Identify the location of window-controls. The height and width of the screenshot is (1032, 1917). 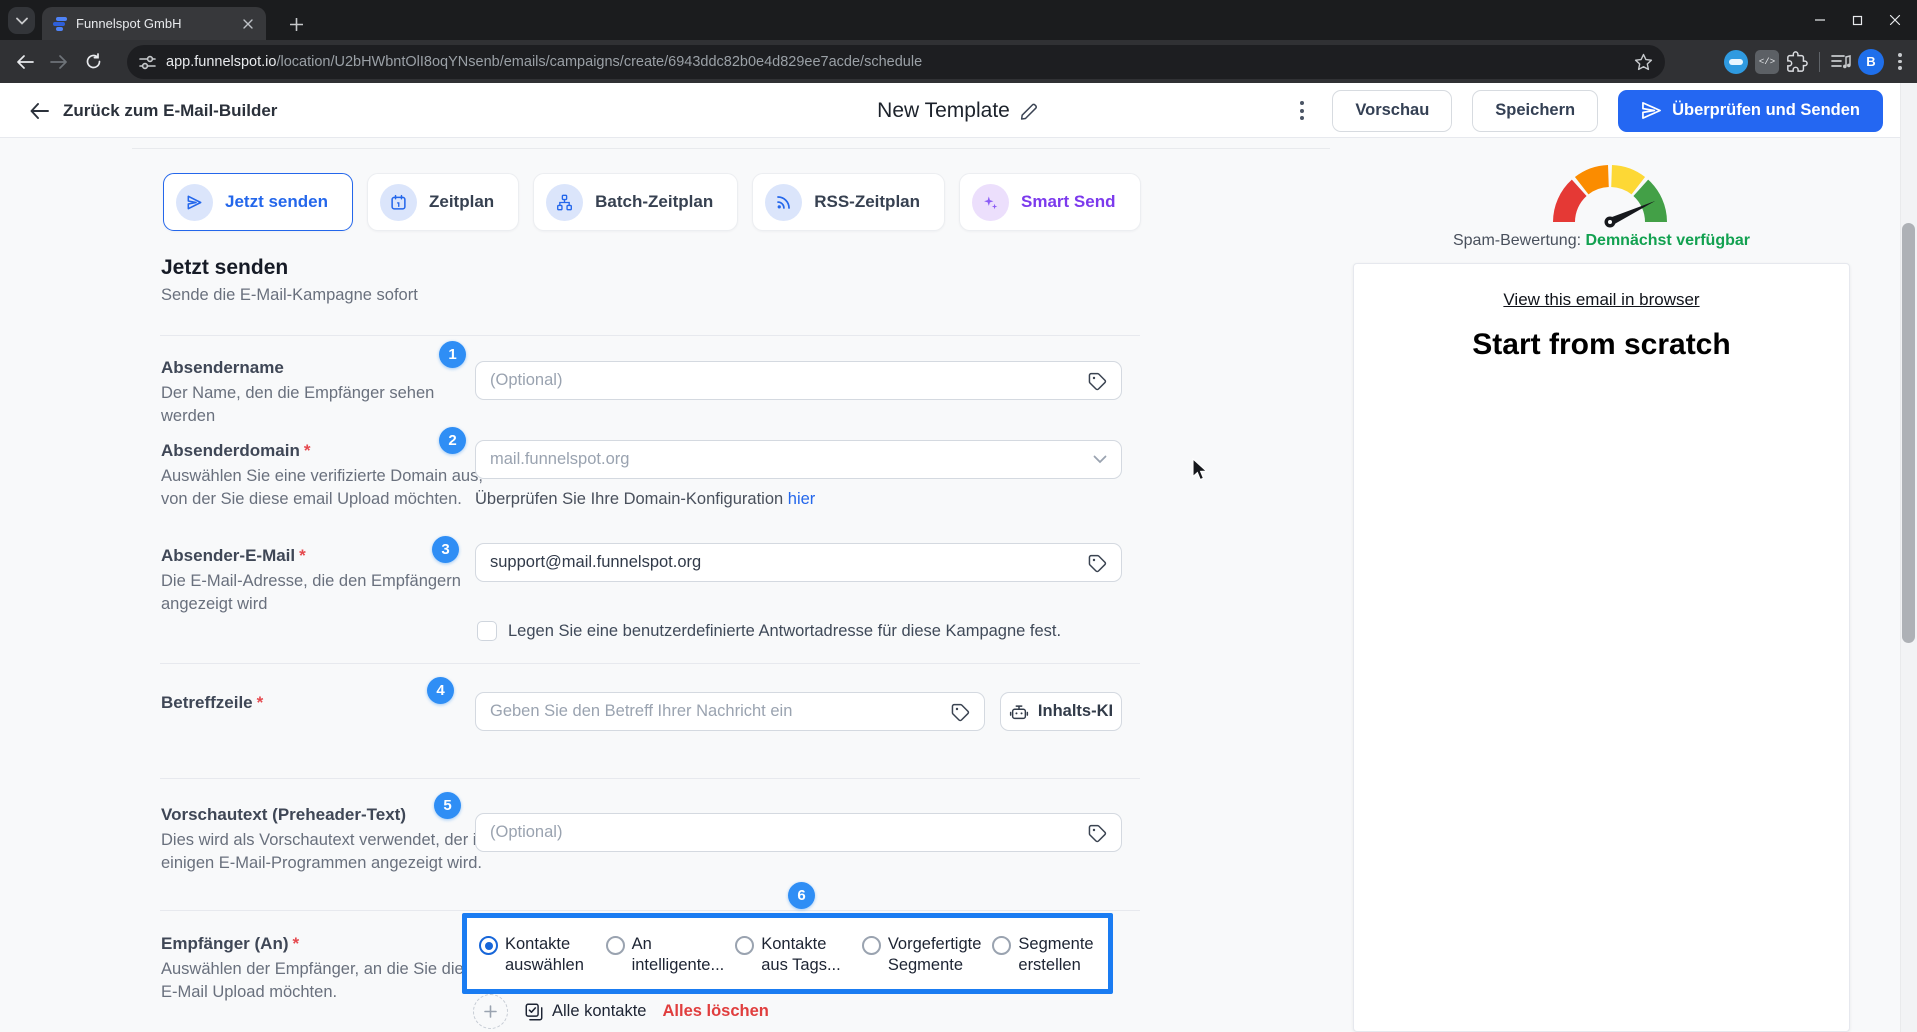
(1862, 20).